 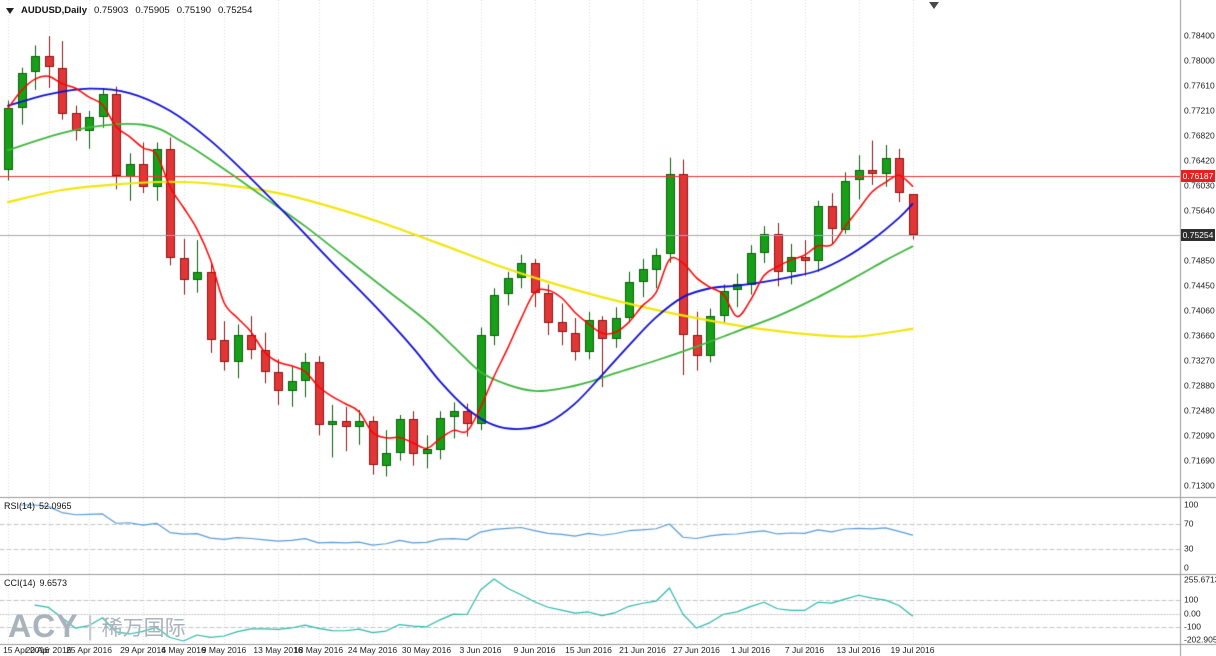 What do you see at coordinates (1199, 85) in the screenshot?
I see `price-axis-label: 0.77610` at bounding box center [1199, 85].